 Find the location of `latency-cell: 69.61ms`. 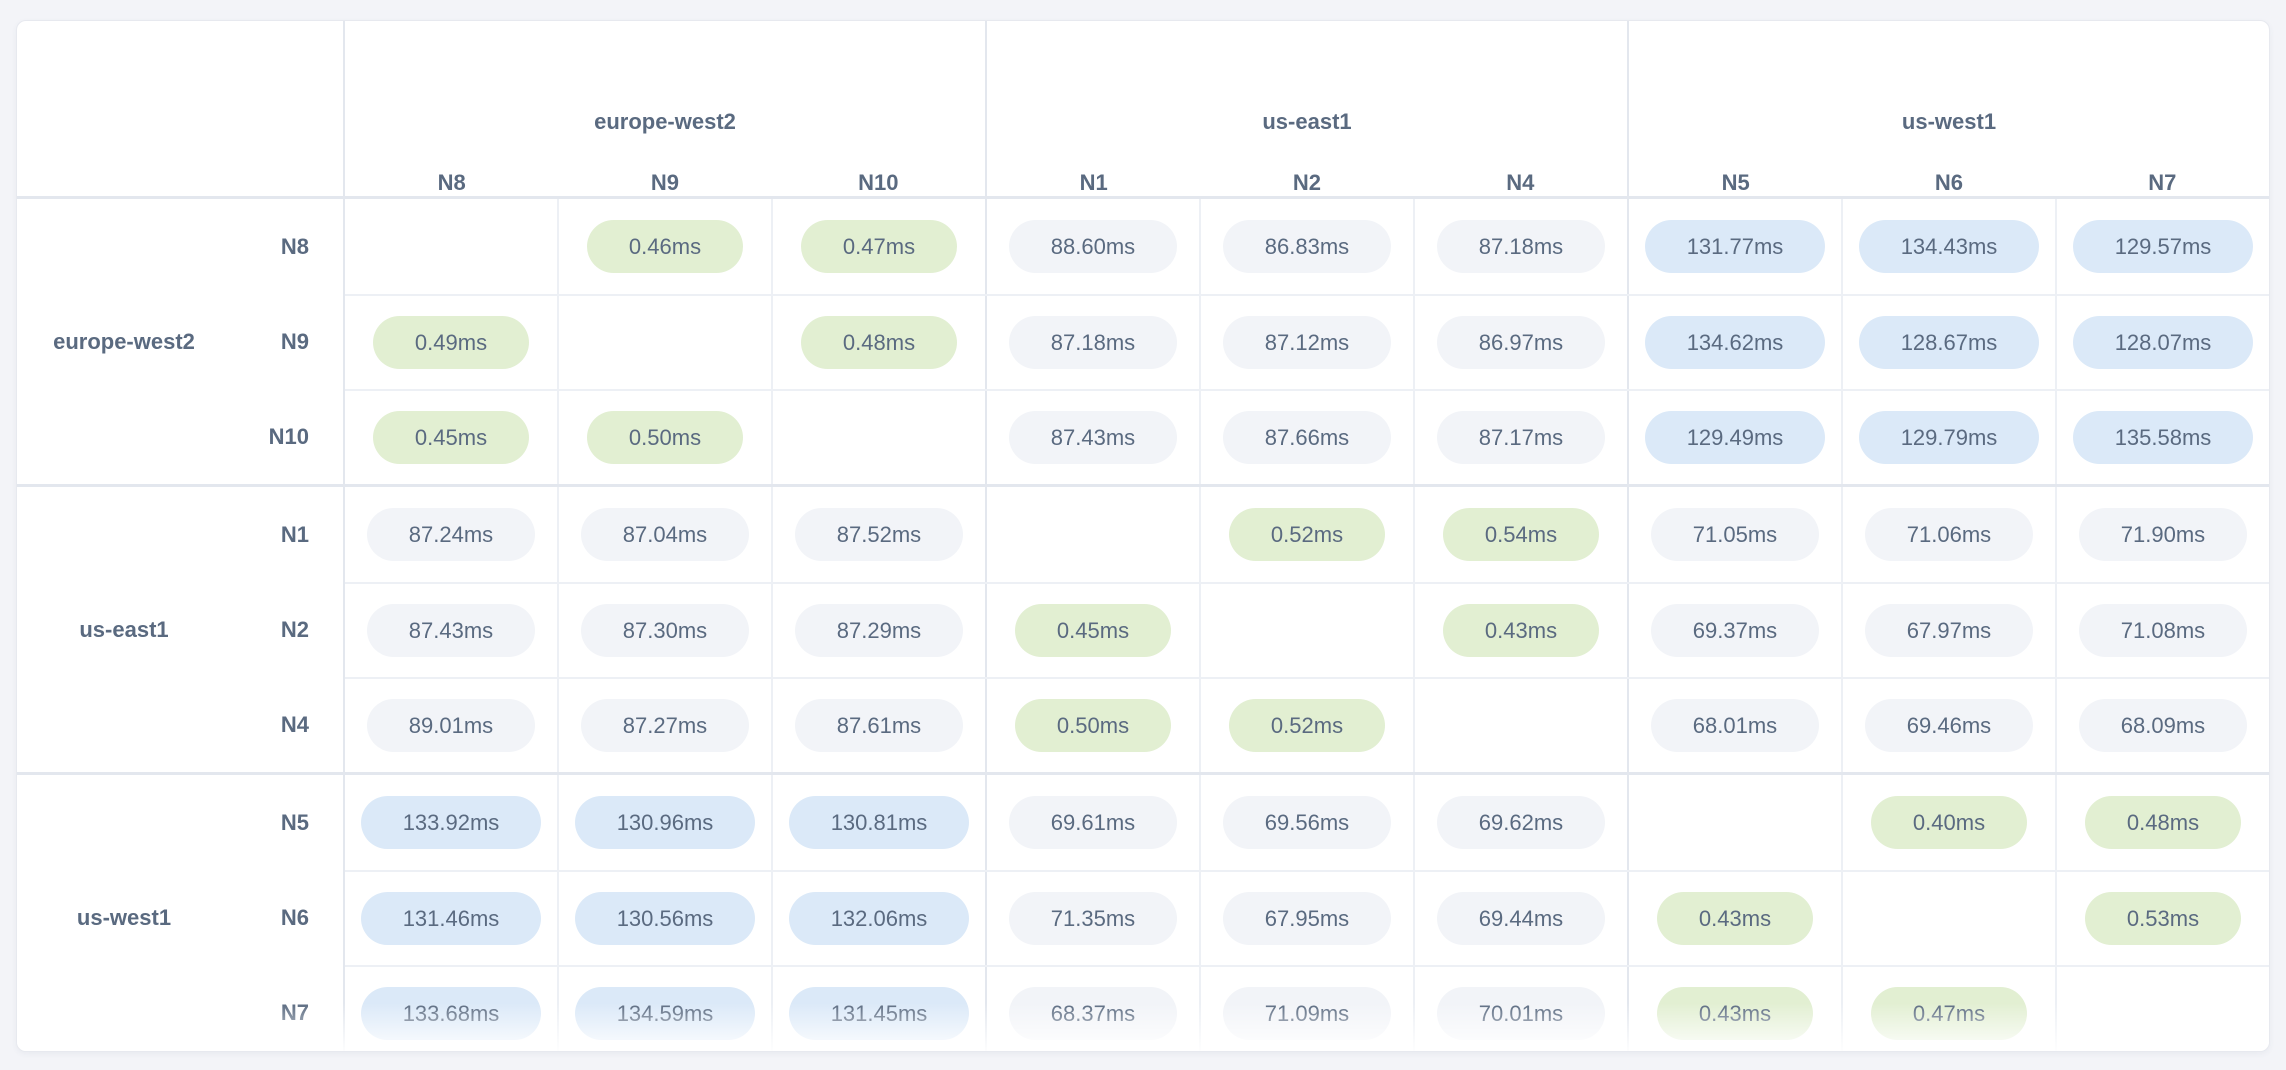

latency-cell: 69.61ms is located at coordinates (1092, 822).